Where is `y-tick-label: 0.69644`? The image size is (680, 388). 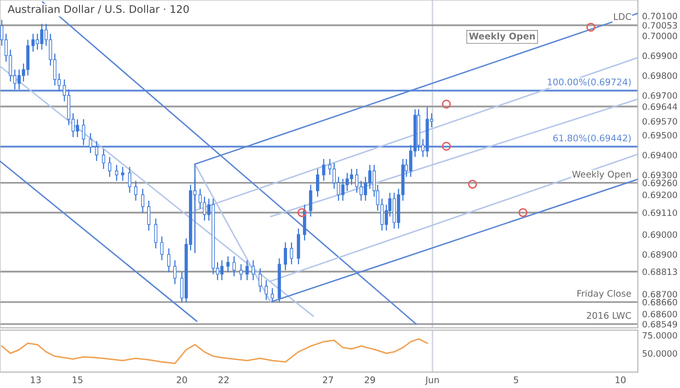
y-tick-label: 0.69644 is located at coordinates (660, 106).